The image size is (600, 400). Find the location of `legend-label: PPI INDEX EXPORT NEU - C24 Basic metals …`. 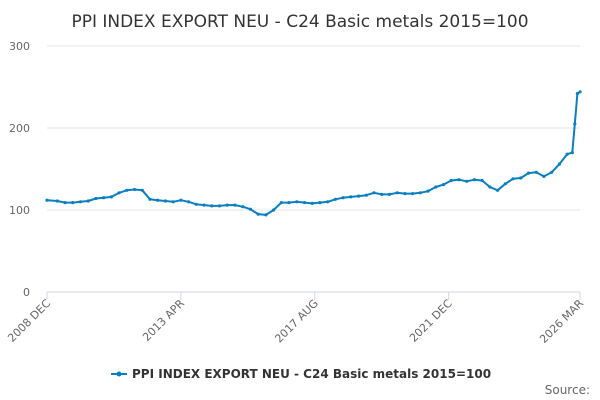

legend-label: PPI INDEX EXPORT NEU - C24 Basic metals … is located at coordinates (311, 374).